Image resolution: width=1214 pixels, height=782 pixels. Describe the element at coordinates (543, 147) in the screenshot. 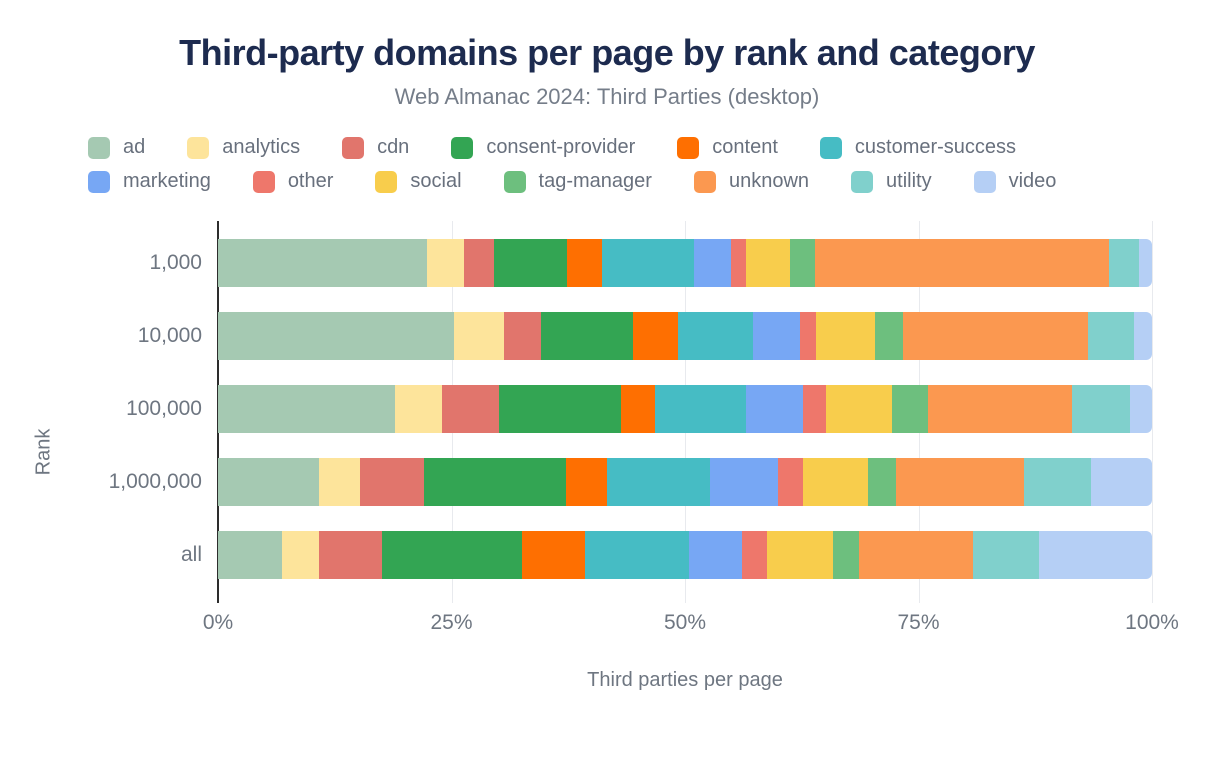

I see `legend-item-consent-provider: consent-provider` at that location.